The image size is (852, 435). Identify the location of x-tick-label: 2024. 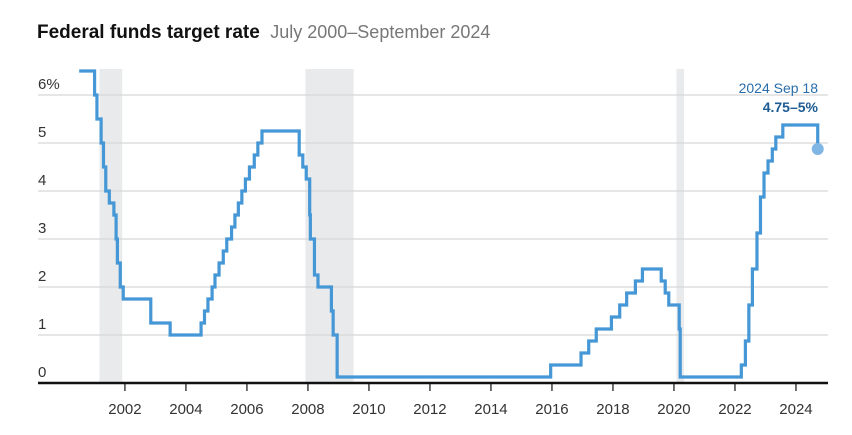
(795, 409).